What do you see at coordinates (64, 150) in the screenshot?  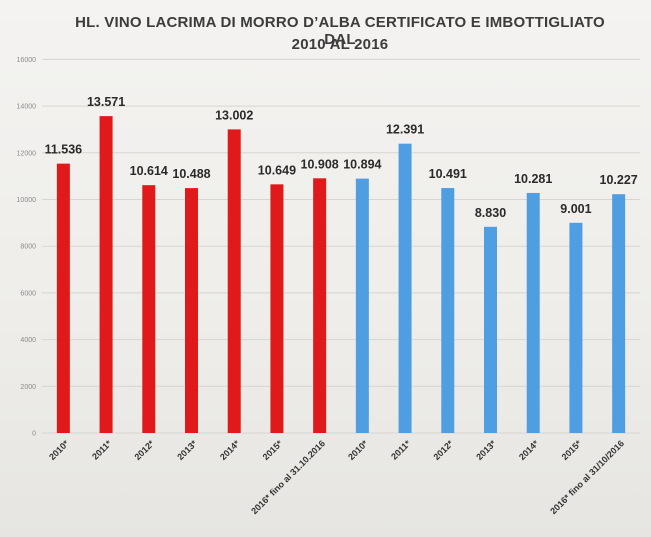 I see `bar-value-label: 11.536` at bounding box center [64, 150].